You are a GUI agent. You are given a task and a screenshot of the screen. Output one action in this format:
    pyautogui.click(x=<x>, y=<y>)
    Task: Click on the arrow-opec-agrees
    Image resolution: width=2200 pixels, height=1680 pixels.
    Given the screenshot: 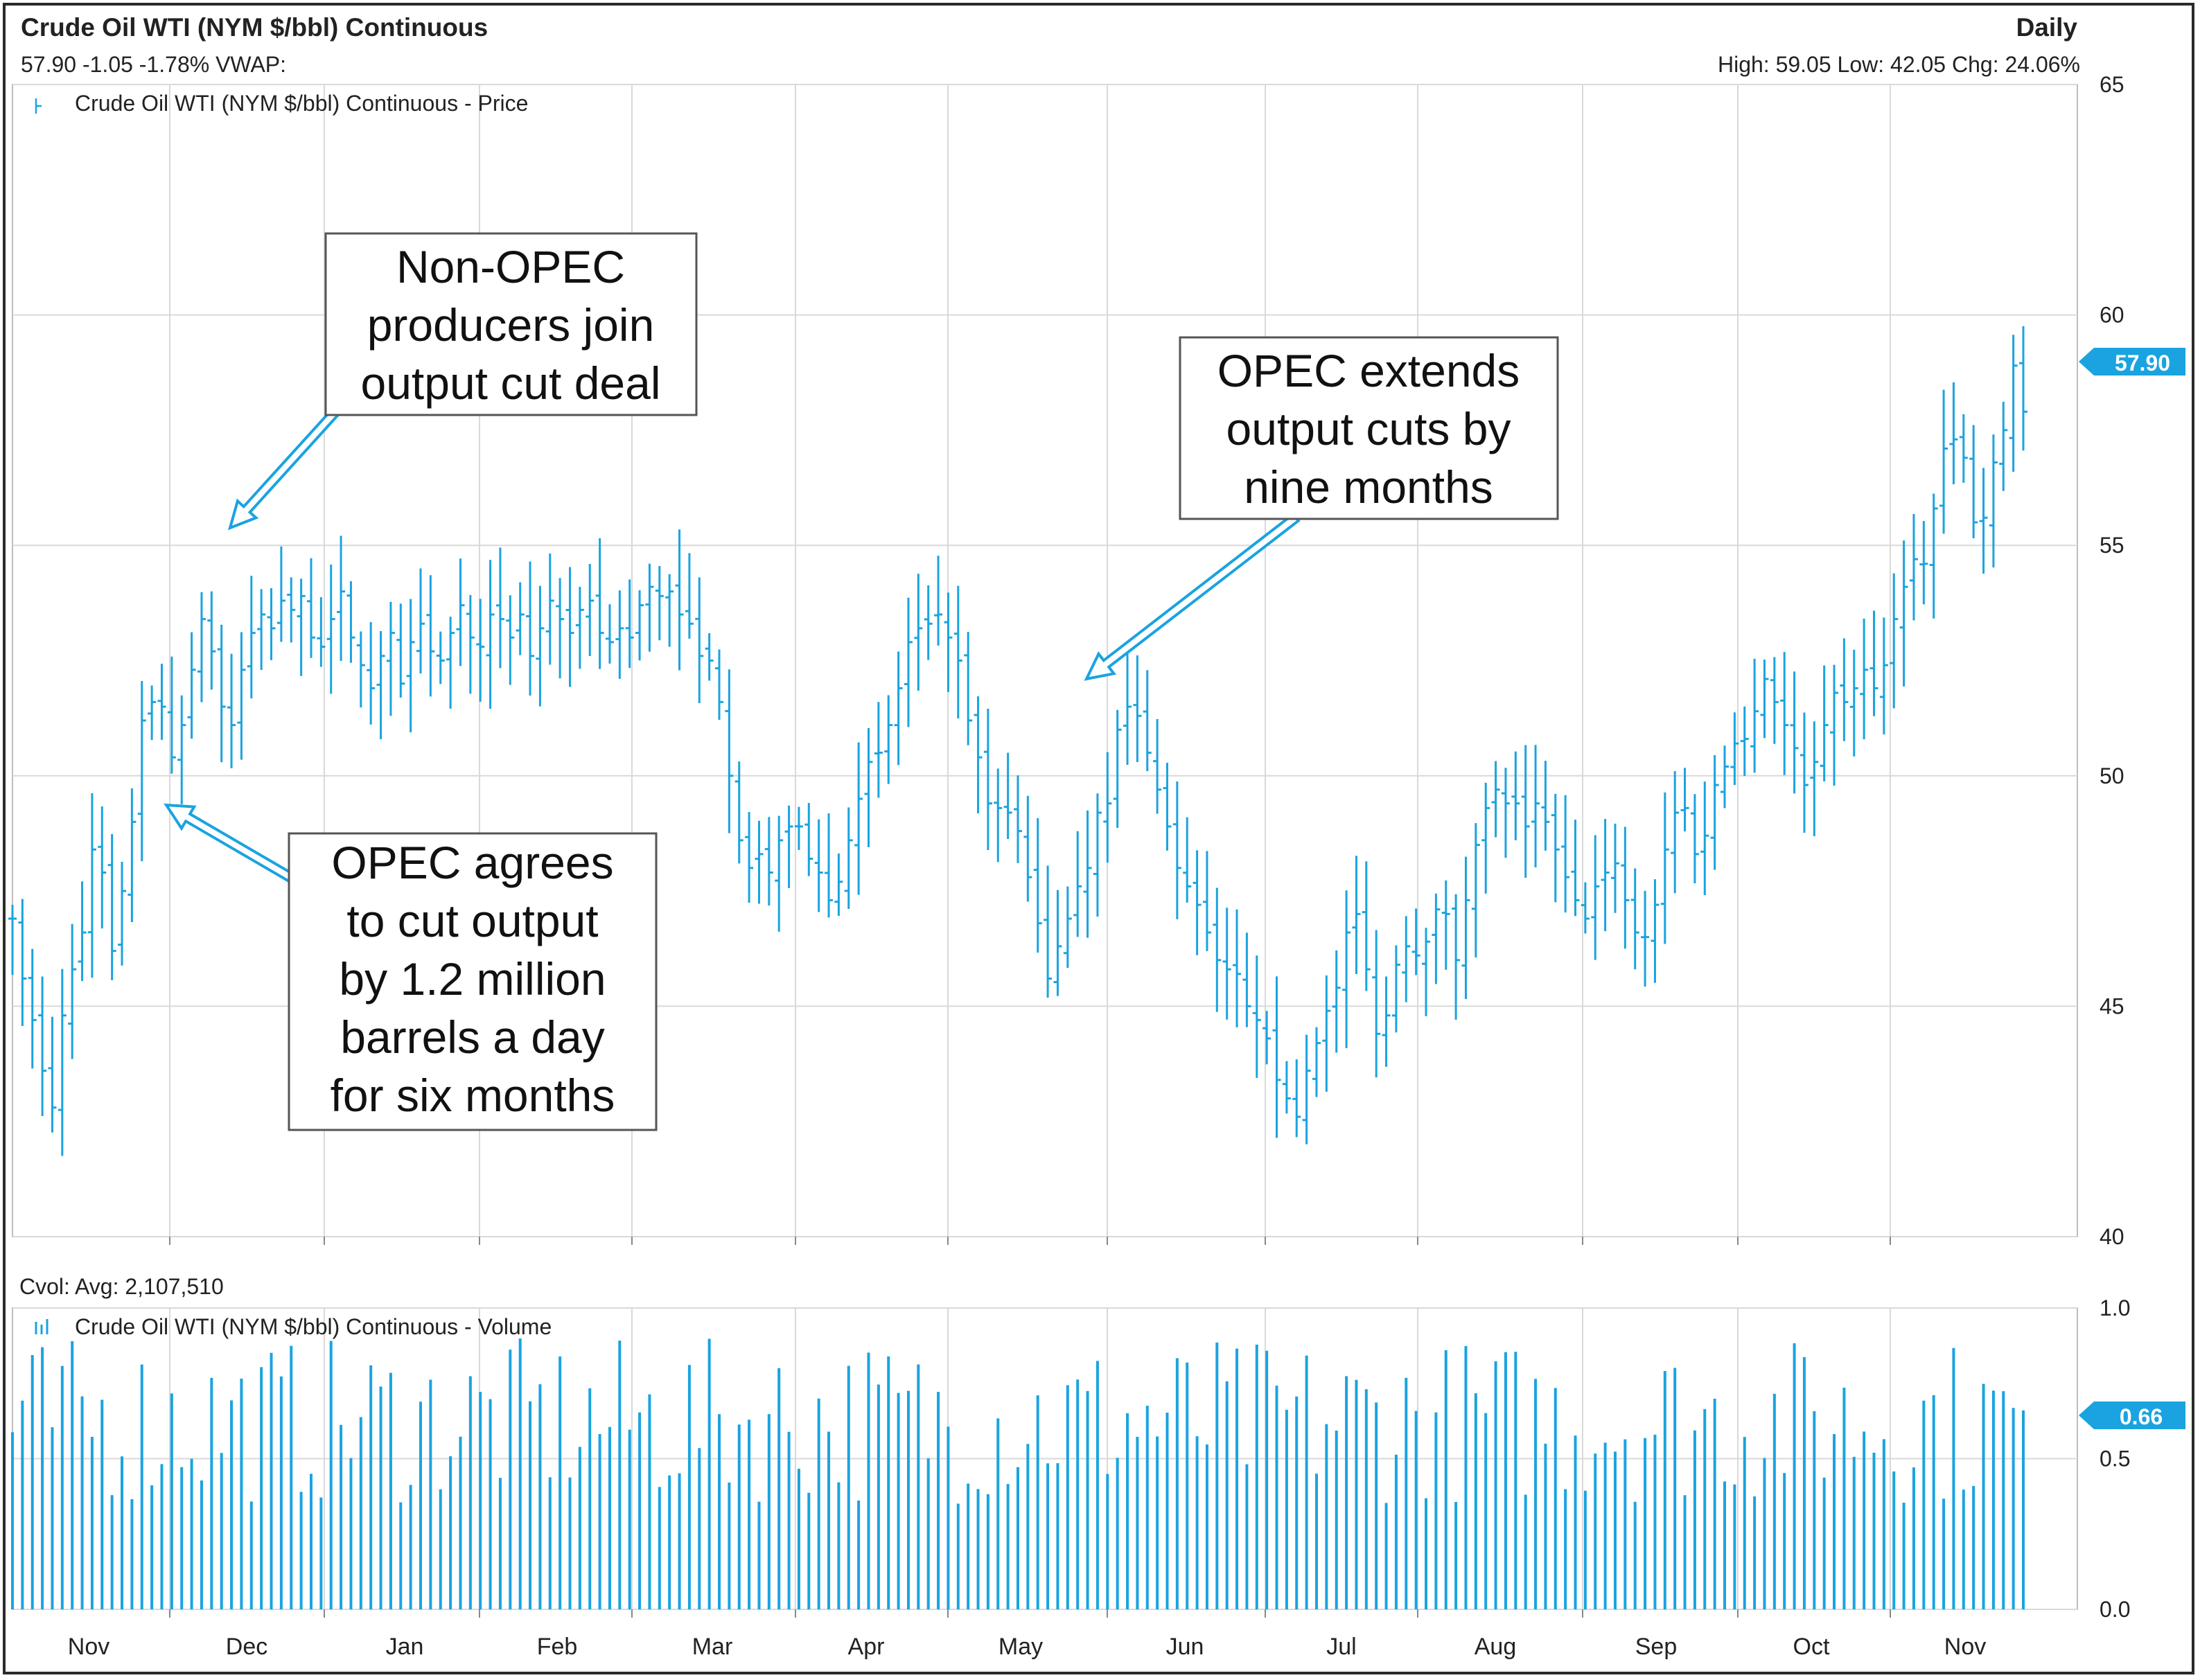 What is the action you would take?
    pyautogui.click(x=238, y=848)
    